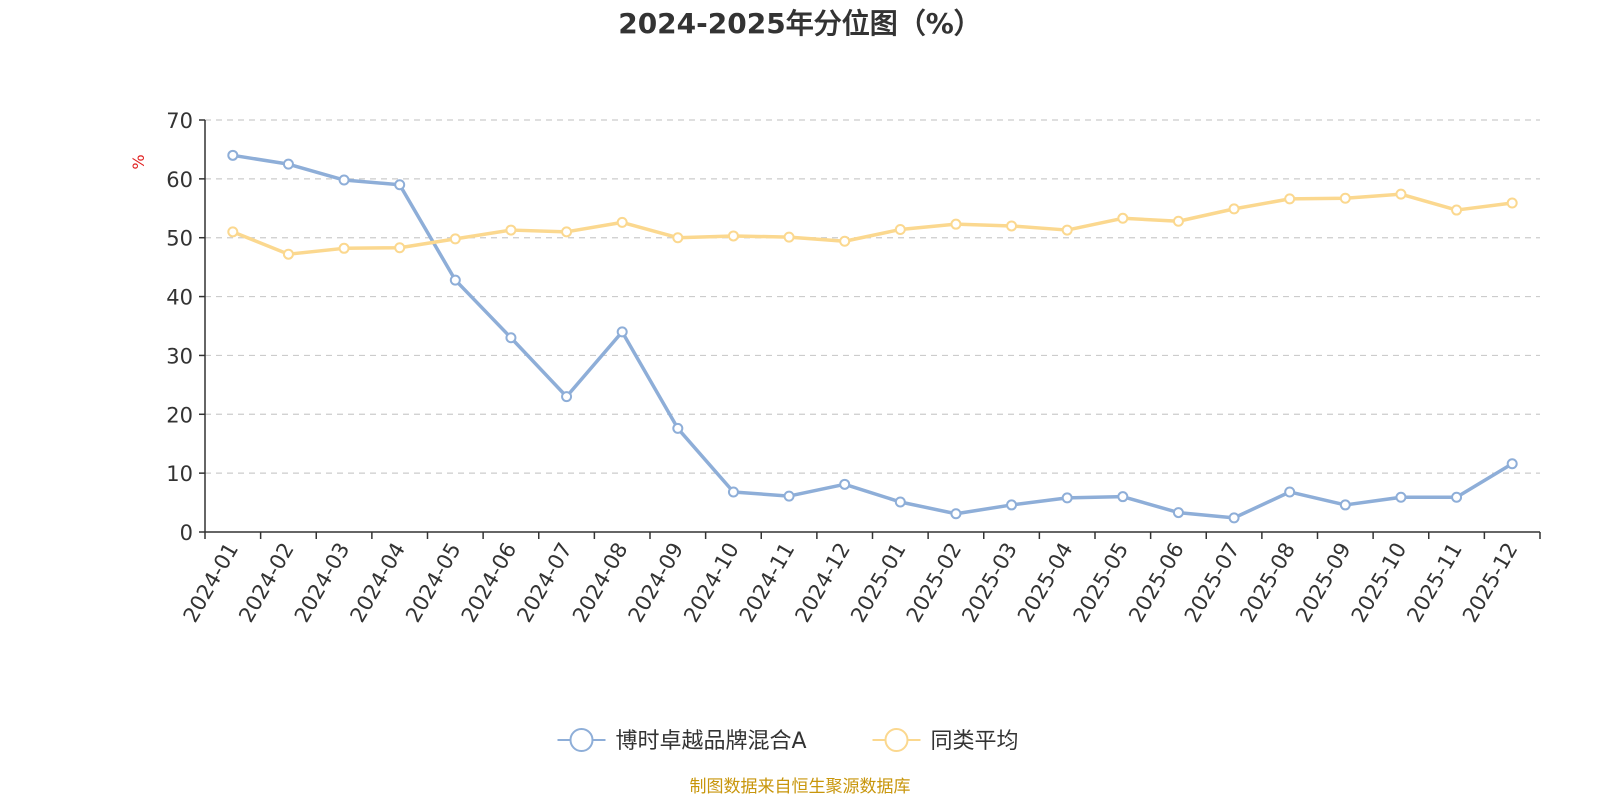 This screenshot has height=800, width=1600. What do you see at coordinates (489, 583) in the screenshot?
I see `x-tick-label: 2024-06` at bounding box center [489, 583].